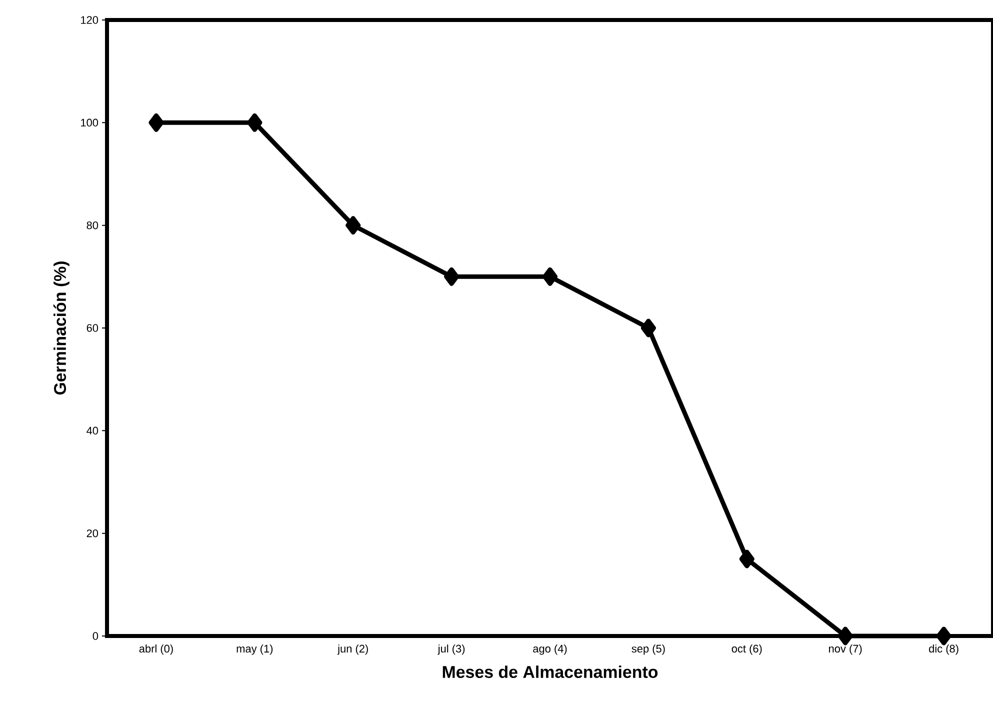 This screenshot has width=993, height=721. What do you see at coordinates (747, 649) in the screenshot?
I see `x-tick-label: oct (6)` at bounding box center [747, 649].